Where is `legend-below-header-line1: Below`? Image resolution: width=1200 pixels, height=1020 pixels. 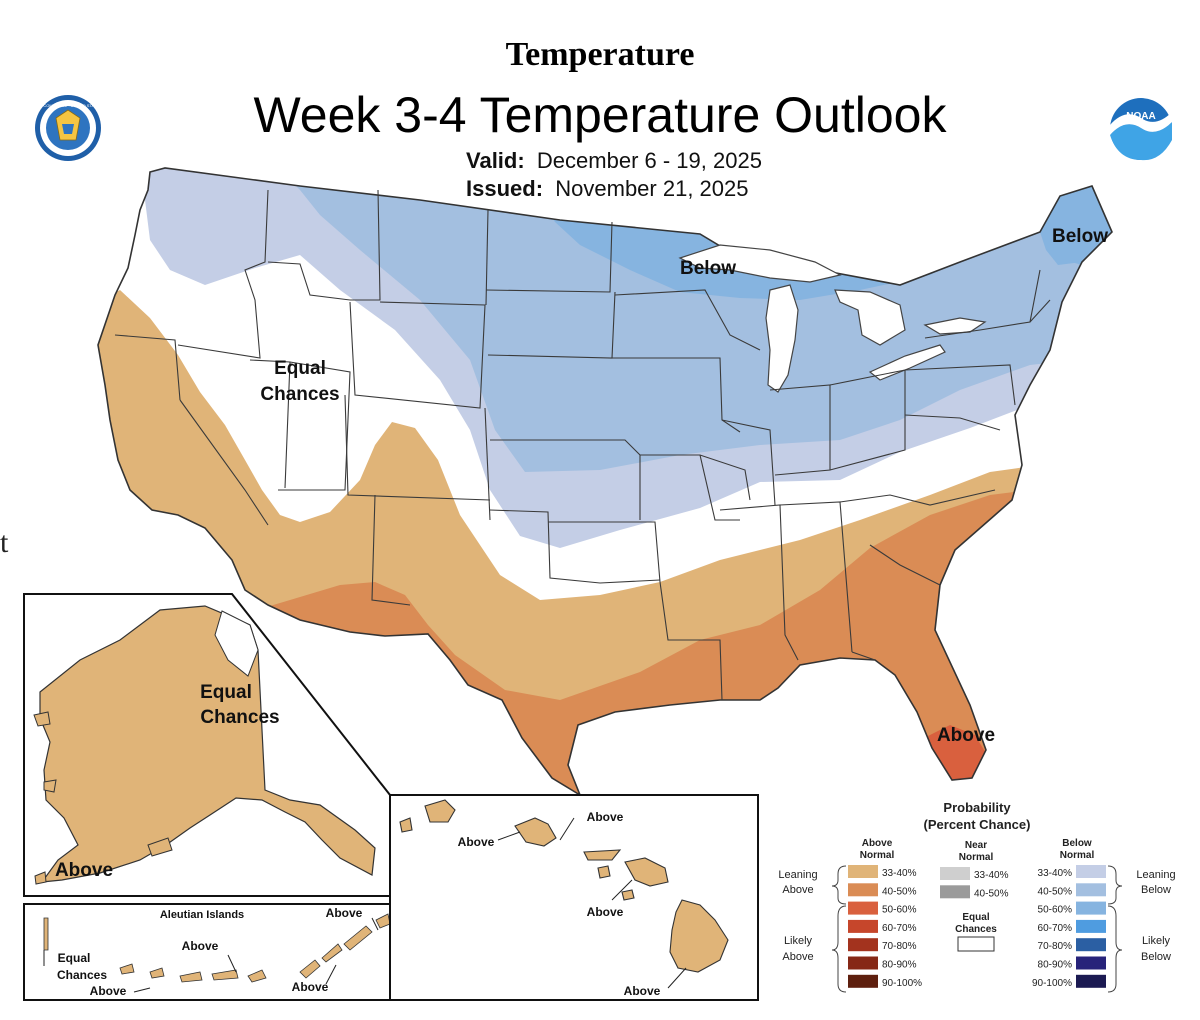
legend-below-header-line1: Below is located at coordinates (1077, 843).